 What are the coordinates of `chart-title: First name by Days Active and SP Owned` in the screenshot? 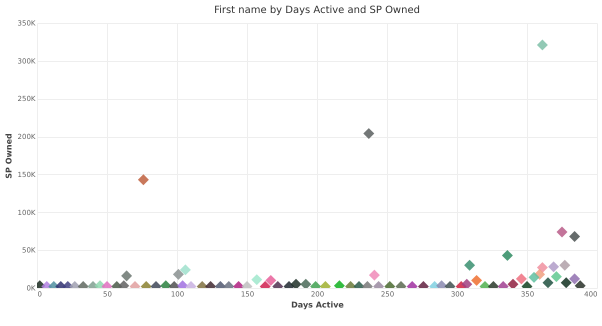 It's located at (317, 10).